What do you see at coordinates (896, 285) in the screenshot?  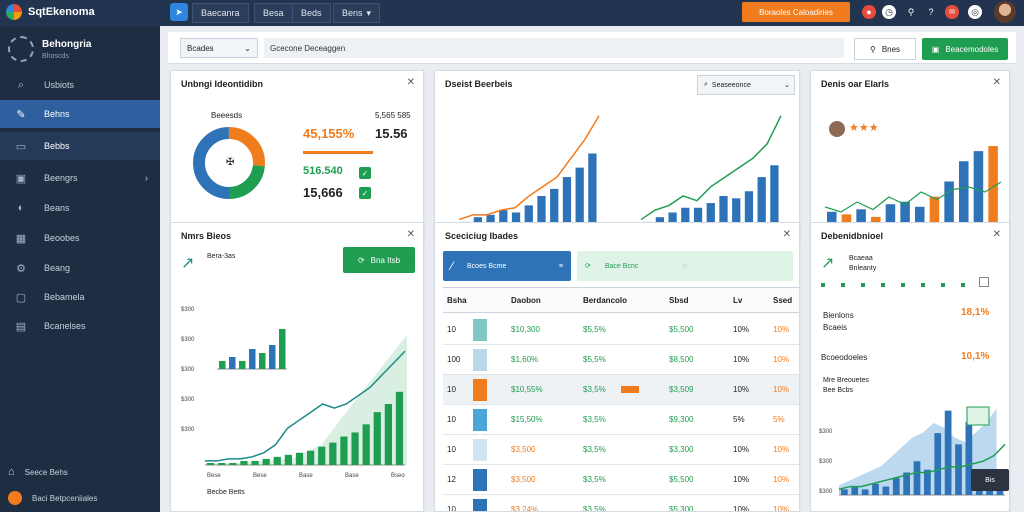 I see `indicator-strip` at bounding box center [896, 285].